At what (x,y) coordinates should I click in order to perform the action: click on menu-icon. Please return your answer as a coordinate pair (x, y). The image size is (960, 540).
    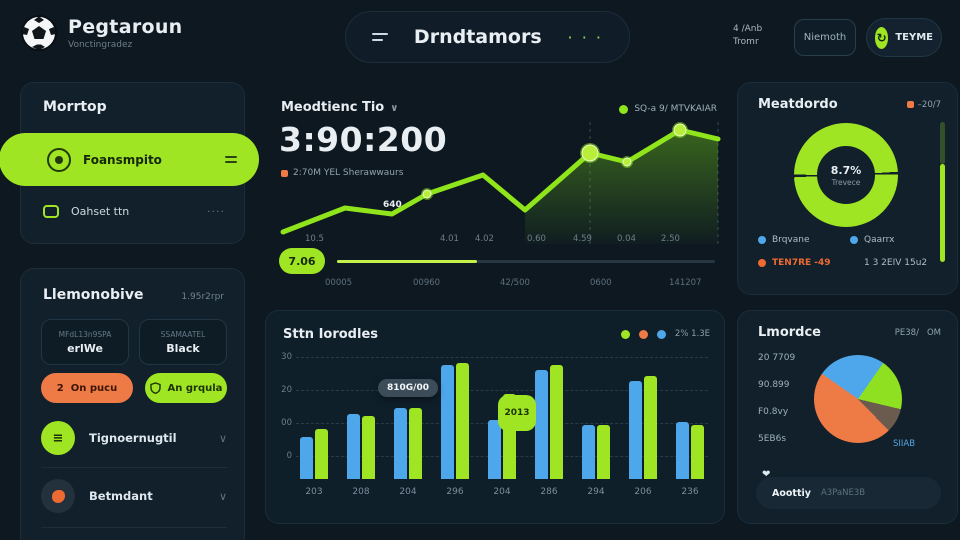
    Looking at the image, I should click on (231, 159).